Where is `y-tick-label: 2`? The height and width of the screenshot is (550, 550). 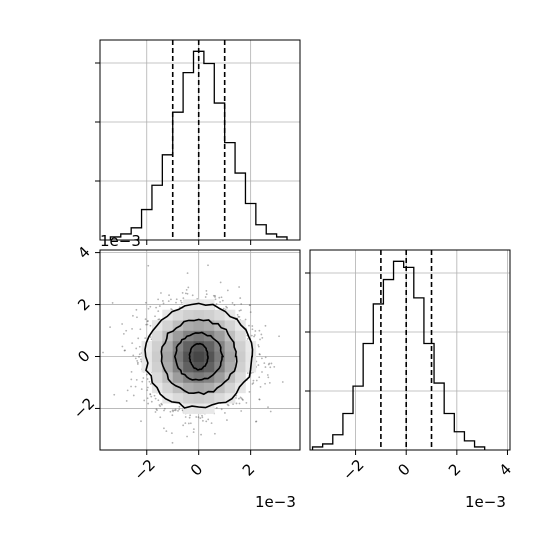
y-tick-label: 2 is located at coordinates (83, 304).